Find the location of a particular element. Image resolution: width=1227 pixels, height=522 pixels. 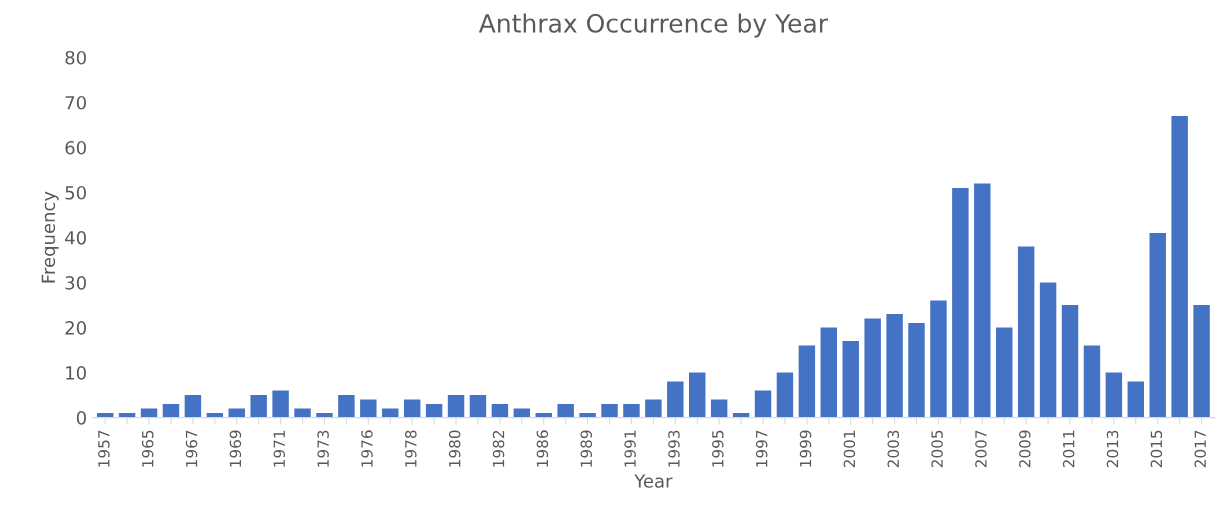

x-tick-label: 1989 is located at coordinates (586, 448).